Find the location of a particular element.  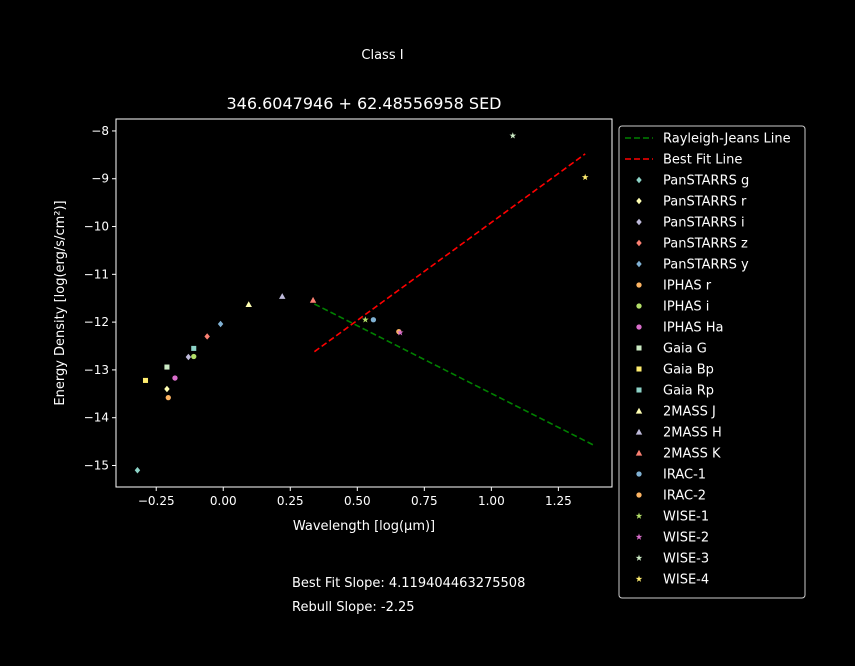

legend-label: Rayleigh-Jeans Line is located at coordinates (727, 139).